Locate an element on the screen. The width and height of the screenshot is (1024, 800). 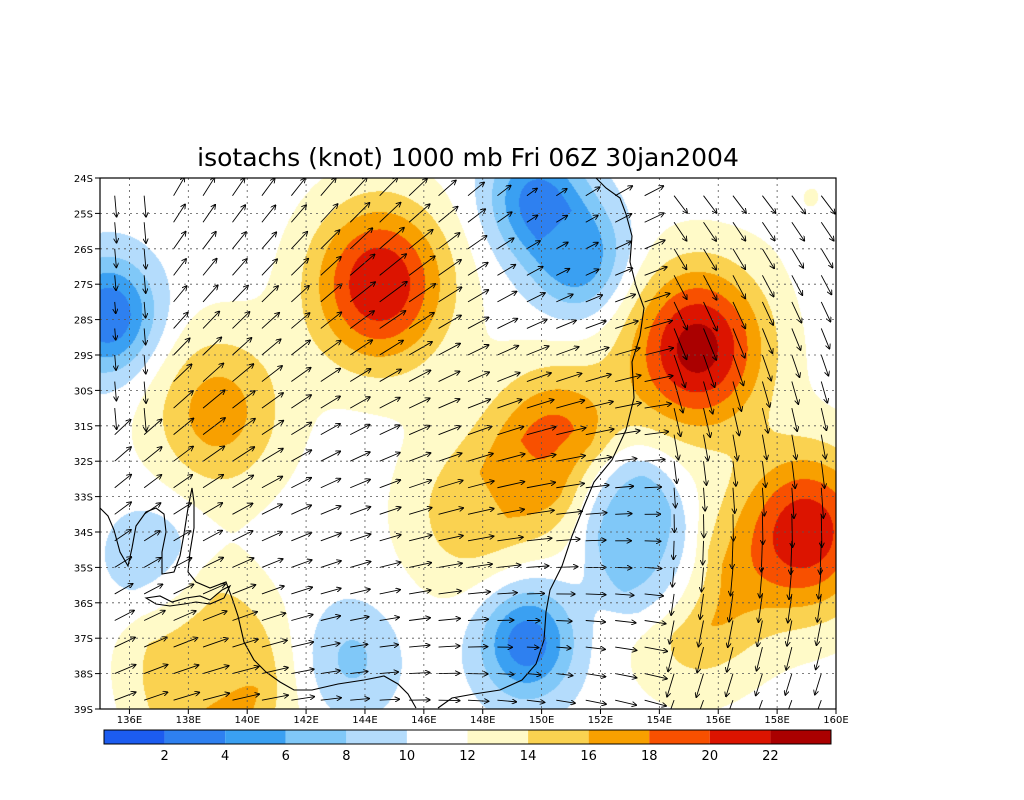
x-tick-label: 146E is located at coordinates (423, 720).